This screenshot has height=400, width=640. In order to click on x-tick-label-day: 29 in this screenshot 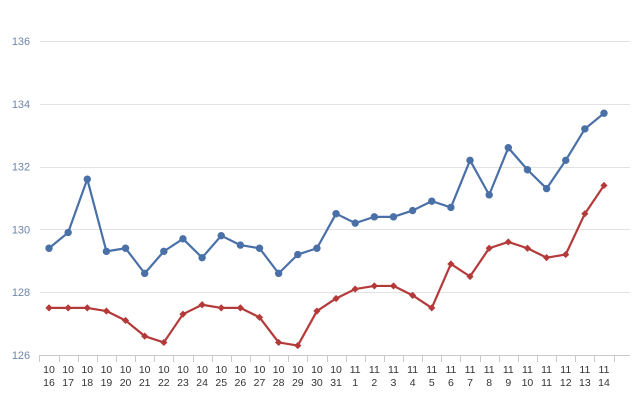, I will do `click(298, 383)`.